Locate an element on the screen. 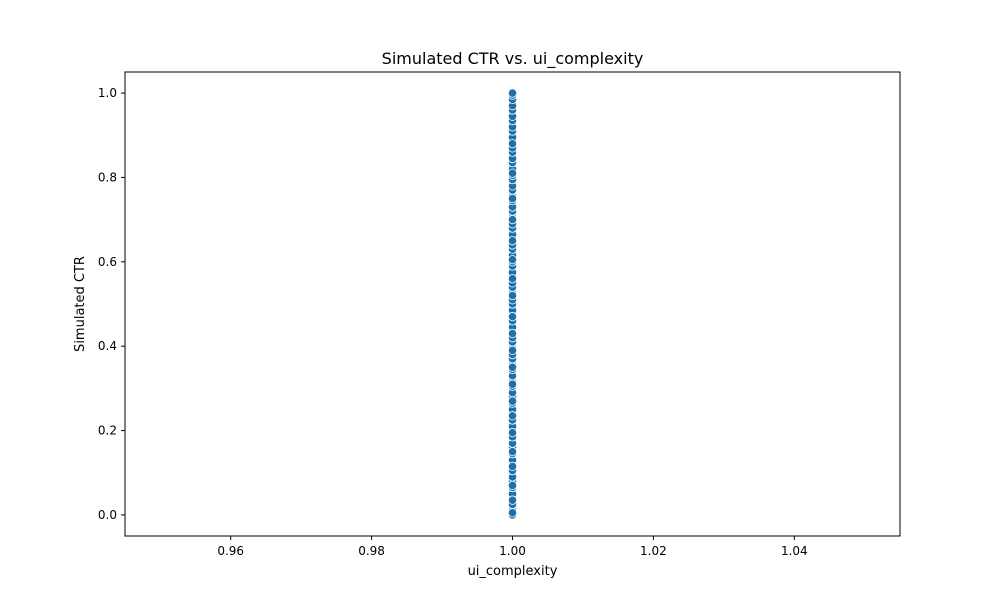 This screenshot has width=1000, height=600. y-tick-label: 0.8 is located at coordinates (107, 177).